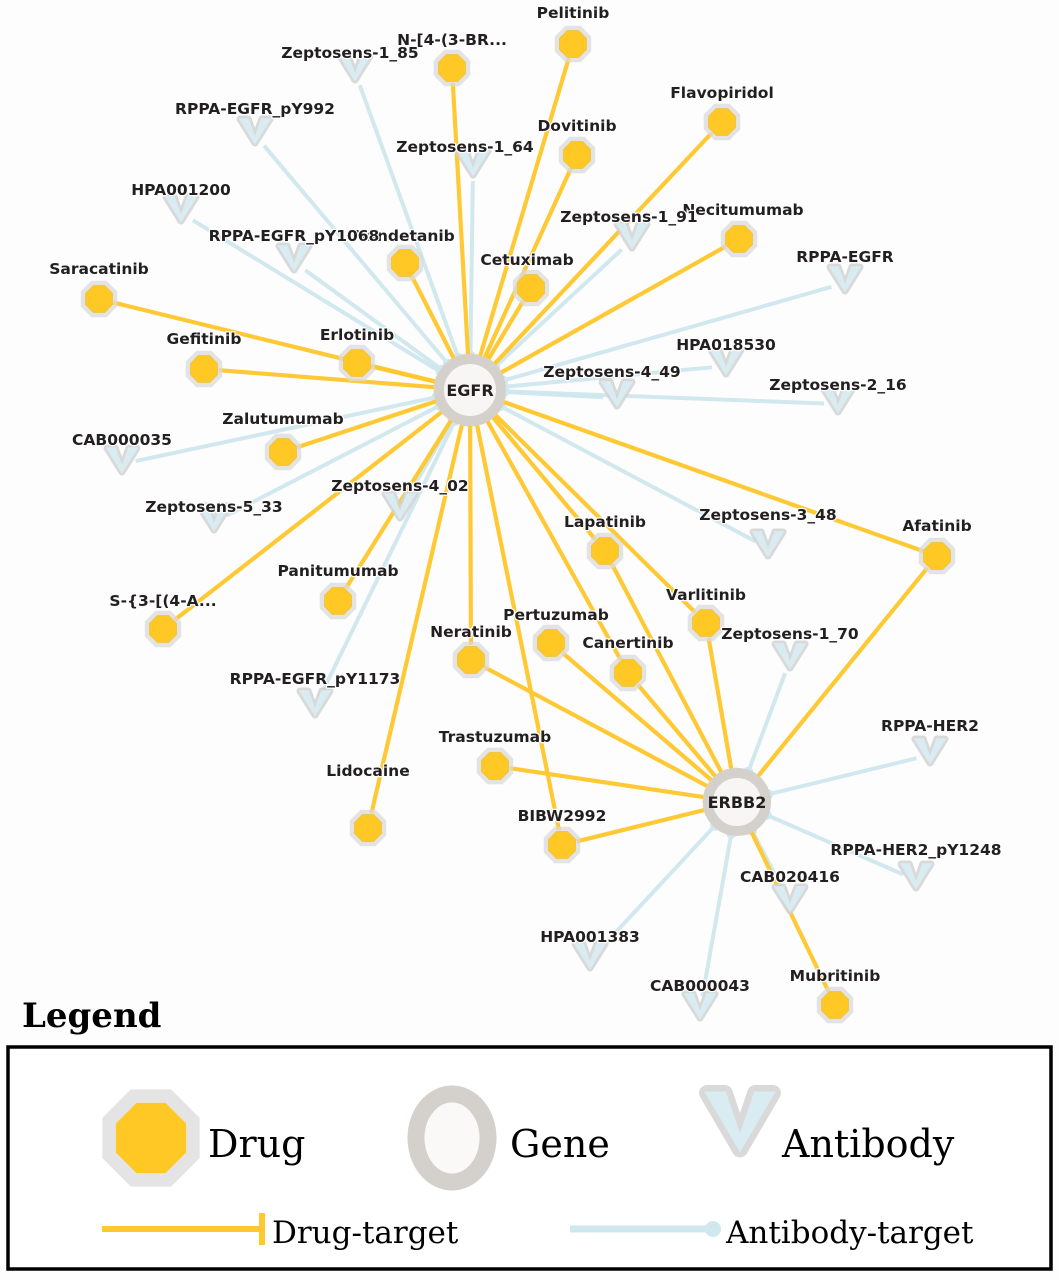 The image size is (1059, 1280). What do you see at coordinates (835, 976) in the screenshot?
I see `drug-label: Mubritinib` at bounding box center [835, 976].